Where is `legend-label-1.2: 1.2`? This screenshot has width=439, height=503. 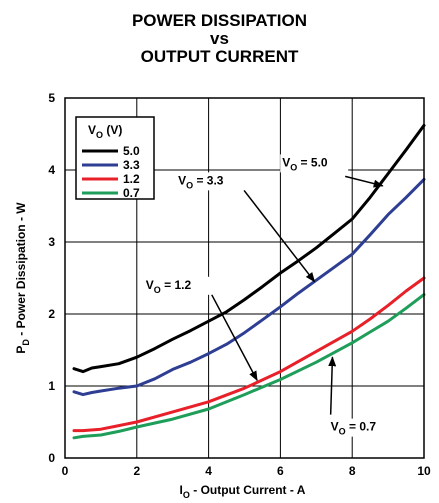 legend-label-1.2: 1.2 is located at coordinates (131, 179).